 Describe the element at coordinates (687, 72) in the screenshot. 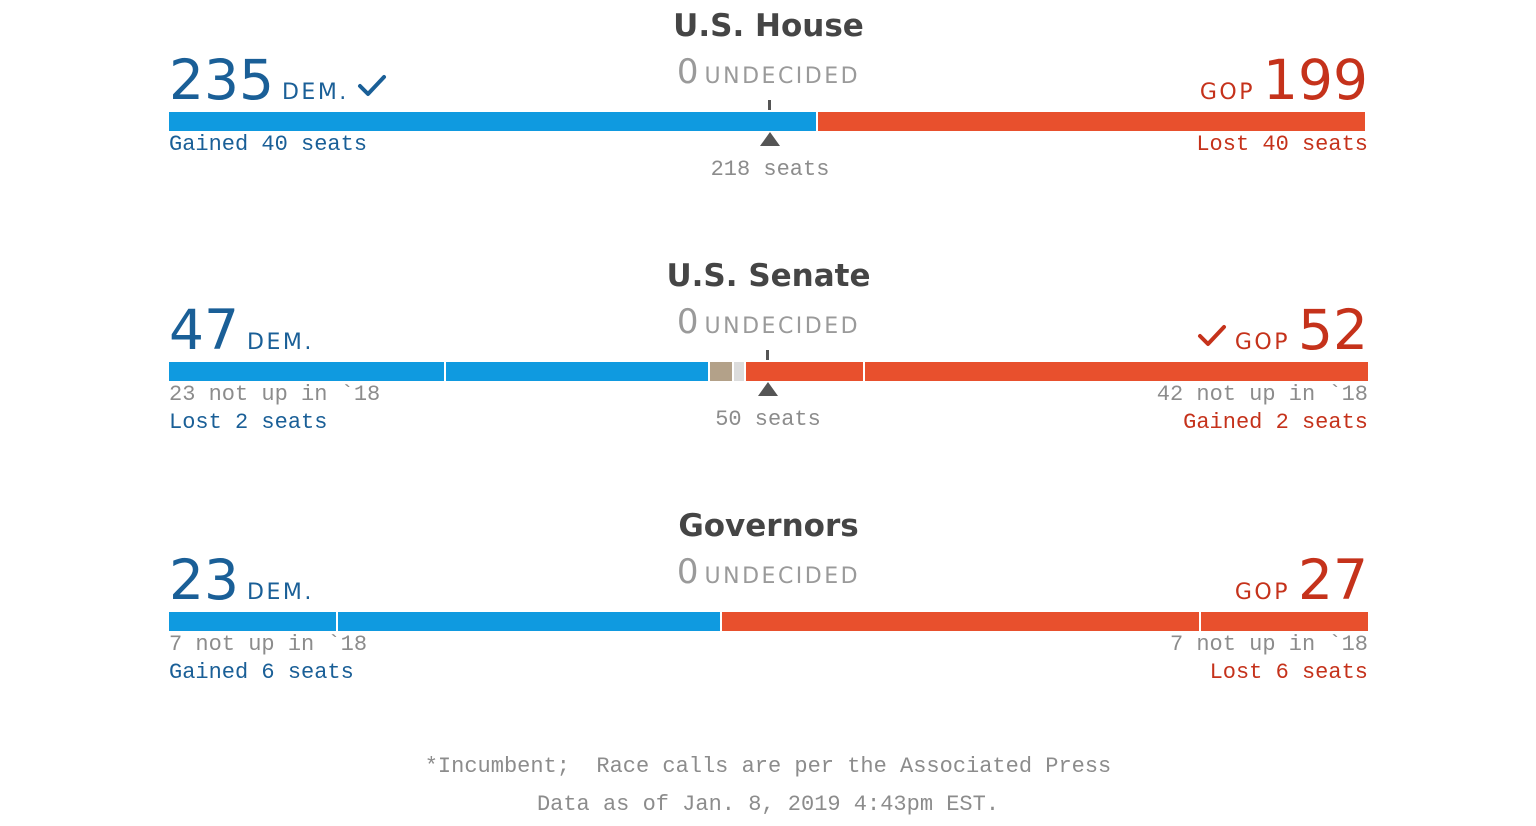

I see `house-undecided-count: 0` at that location.